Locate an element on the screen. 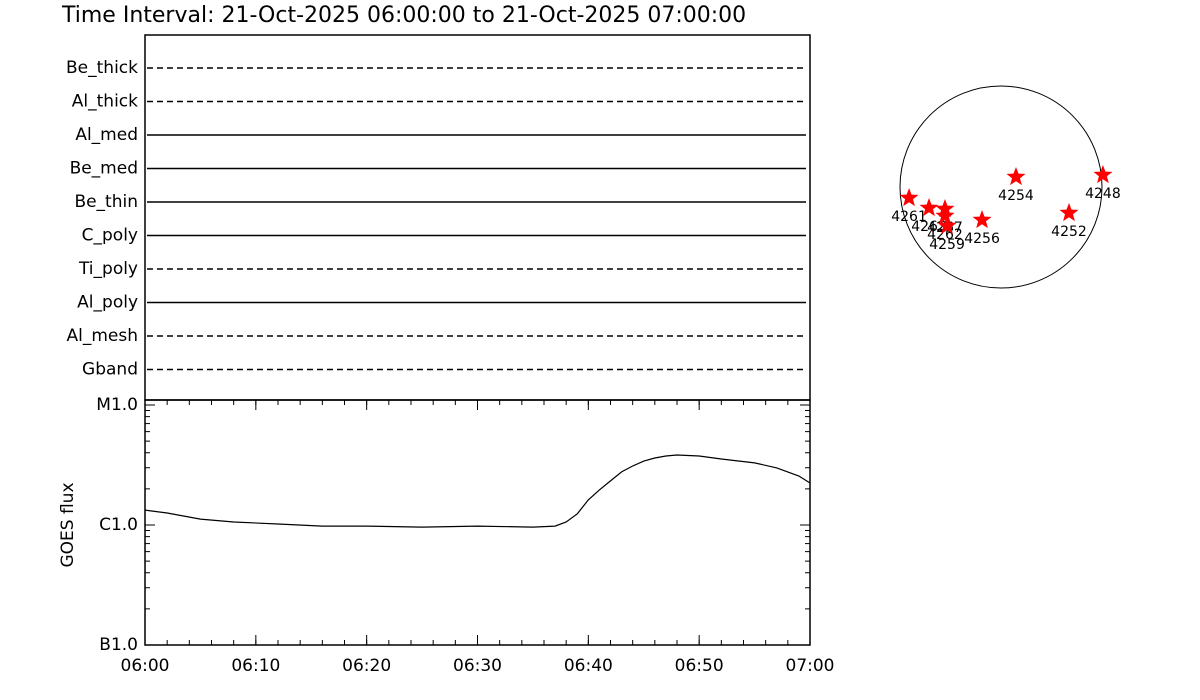  x-tick-label: 06:00 is located at coordinates (145, 666).